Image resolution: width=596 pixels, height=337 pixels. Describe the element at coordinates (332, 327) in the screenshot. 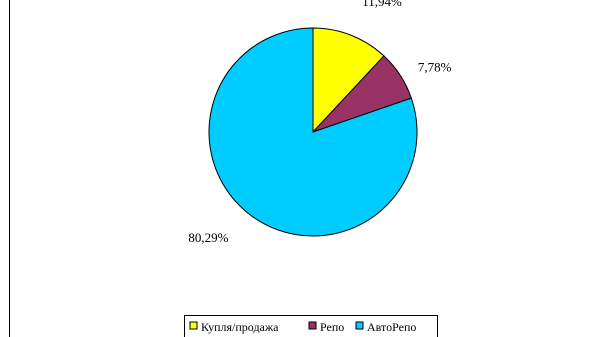

I see `legend-label-repo: Репо` at that location.